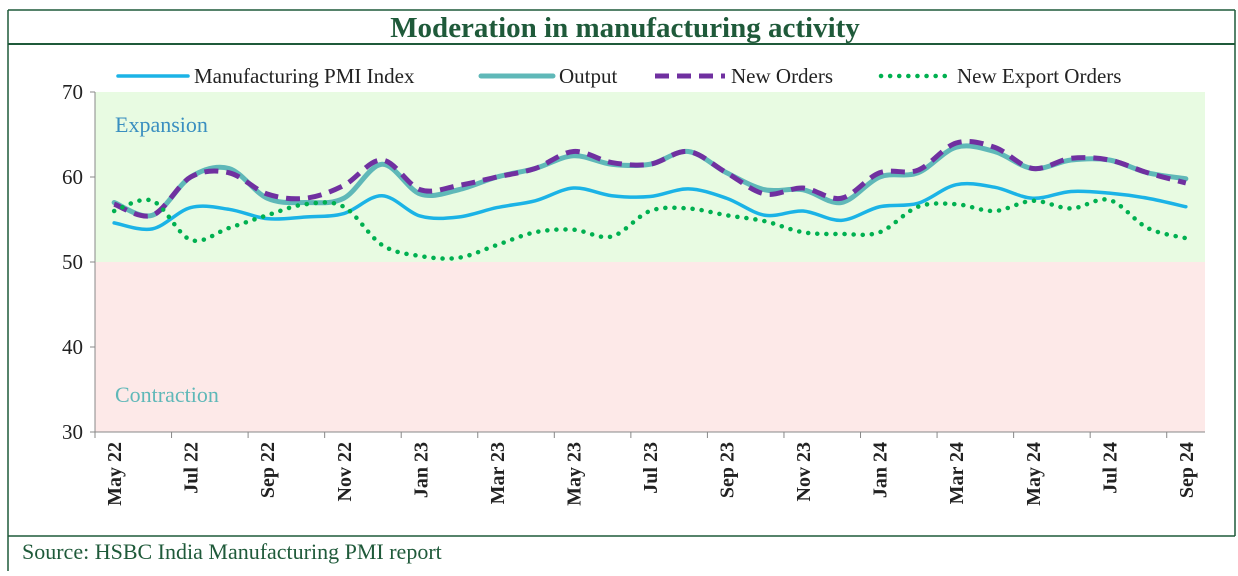  What do you see at coordinates (72, 432) in the screenshot?
I see `y-tick-label: 30` at bounding box center [72, 432].